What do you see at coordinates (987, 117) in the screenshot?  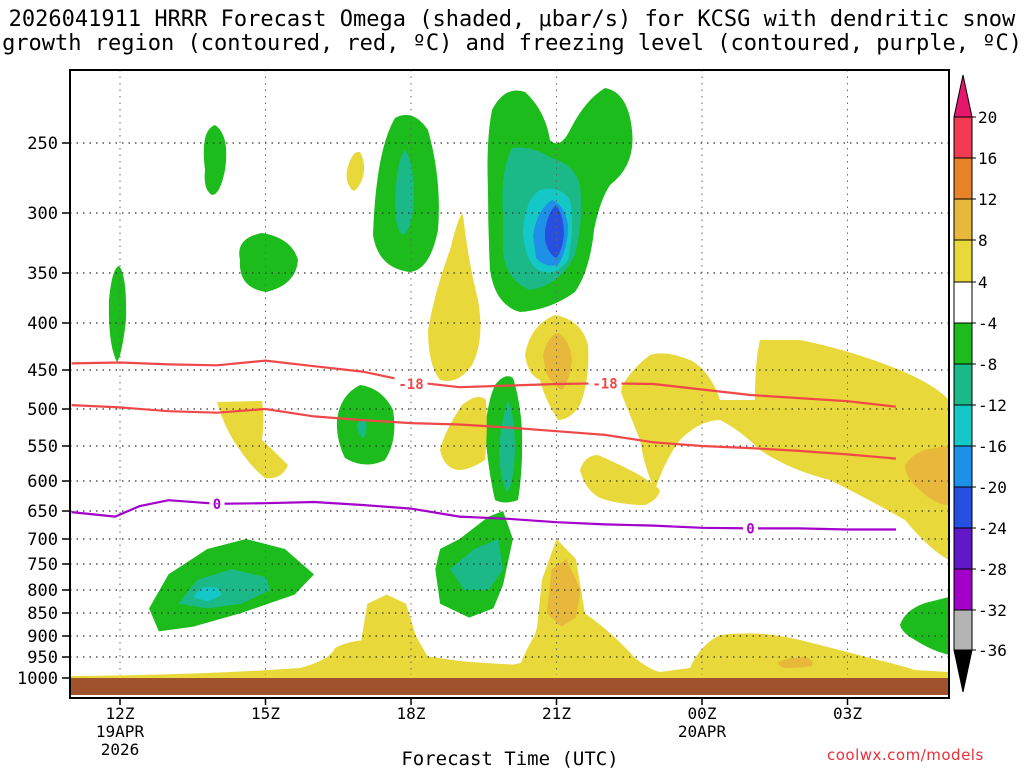 I see `colorbar-label-0: 20` at bounding box center [987, 117].